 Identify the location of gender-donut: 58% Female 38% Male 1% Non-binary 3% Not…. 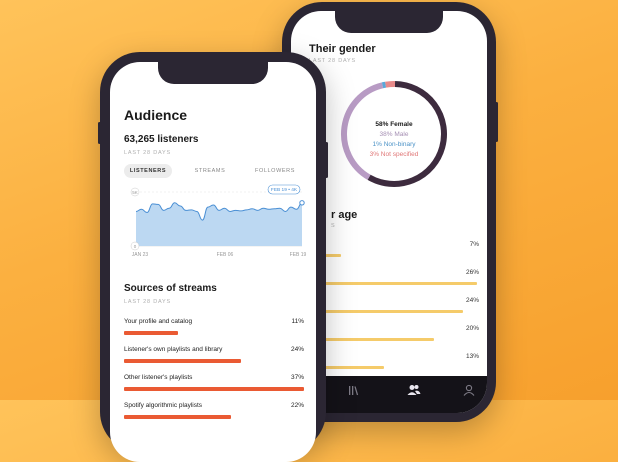
(394, 134).